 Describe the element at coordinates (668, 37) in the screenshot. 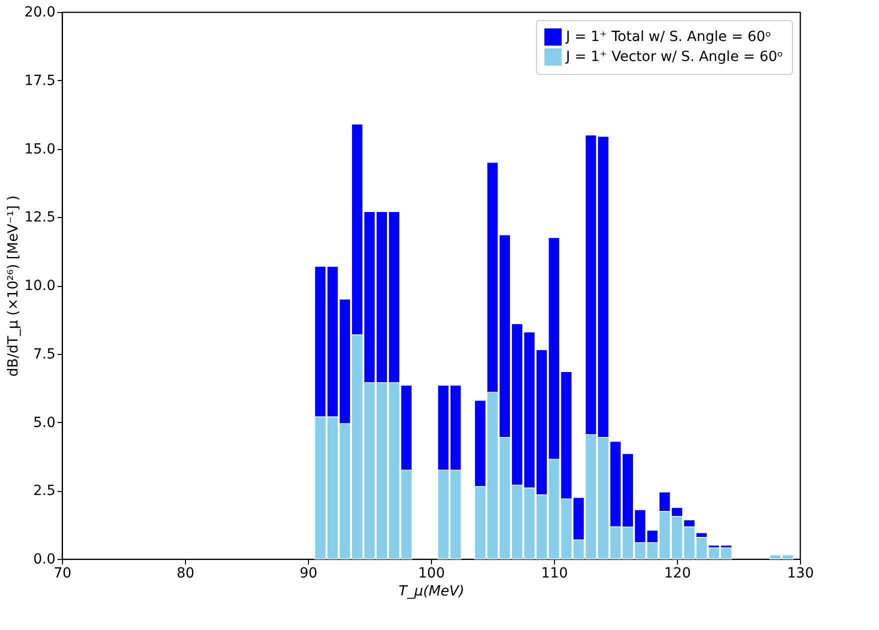

I see `legend-label: J = 1⁺ Total w/ S. Angle = 60ᵒ` at that location.